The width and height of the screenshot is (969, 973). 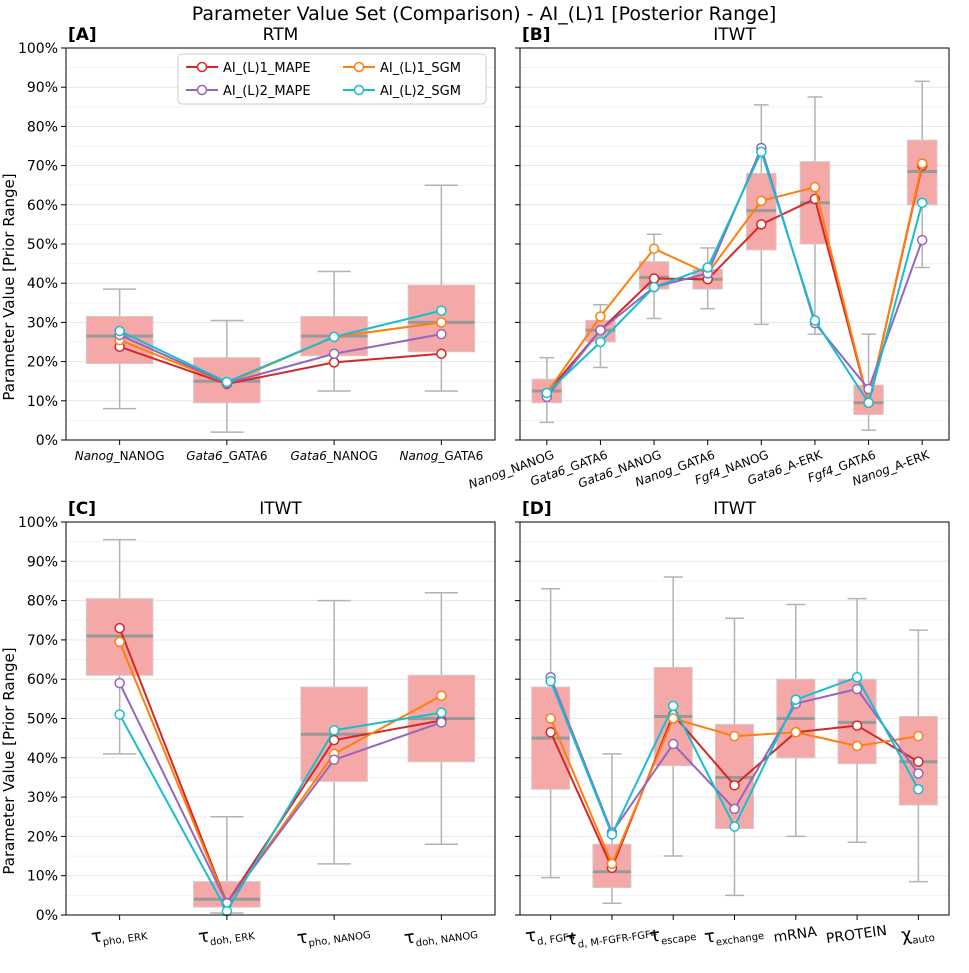 What do you see at coordinates (42, 363) in the screenshot?
I see `y-tick-label: 20%` at bounding box center [42, 363].